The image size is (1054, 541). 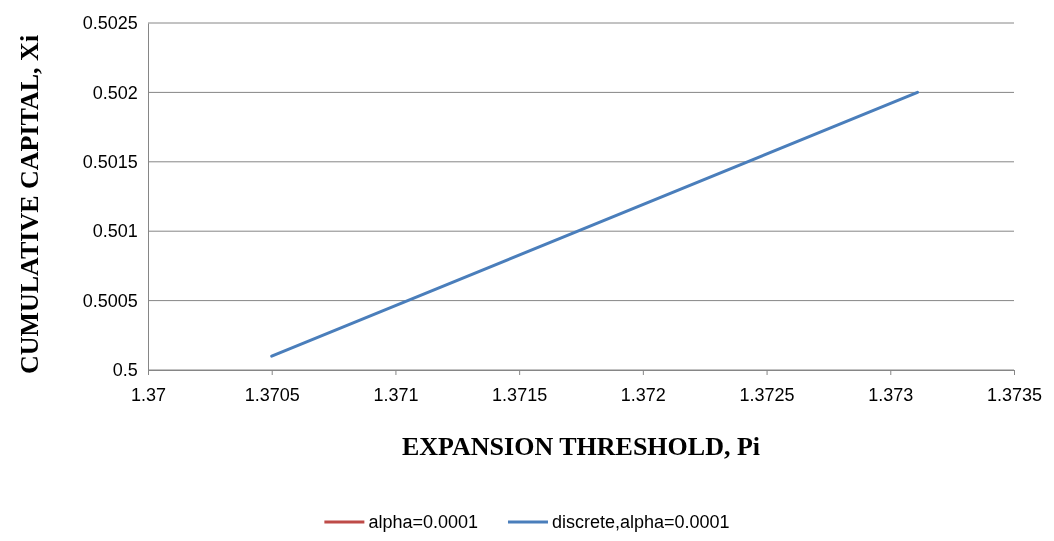 What do you see at coordinates (115, 92) in the screenshot?
I see `y-tick-label: 0.502` at bounding box center [115, 92].